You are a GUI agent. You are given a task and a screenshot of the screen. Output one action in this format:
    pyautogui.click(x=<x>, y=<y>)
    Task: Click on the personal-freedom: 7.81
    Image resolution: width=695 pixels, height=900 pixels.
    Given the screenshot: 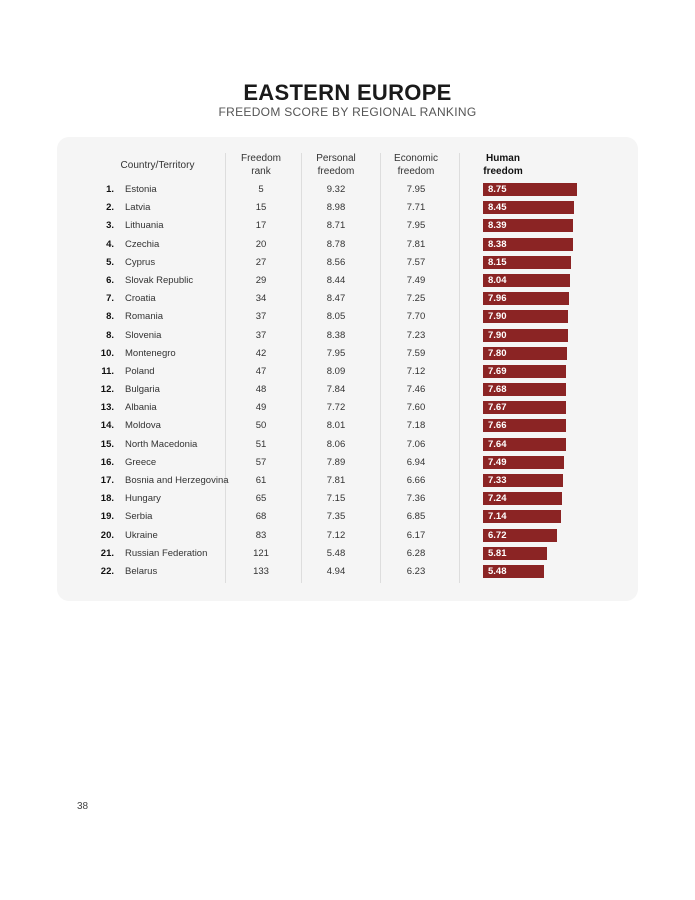 What is the action you would take?
    pyautogui.click(x=336, y=481)
    